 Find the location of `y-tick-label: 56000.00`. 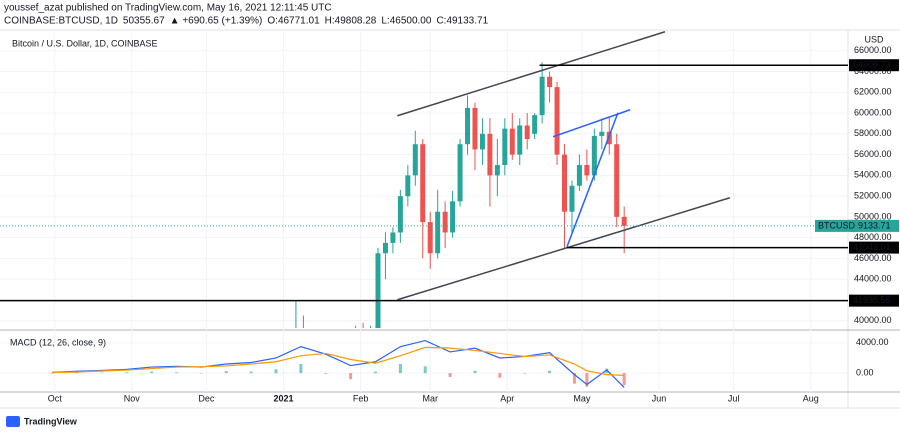

y-tick-label: 56000.00 is located at coordinates (873, 154).